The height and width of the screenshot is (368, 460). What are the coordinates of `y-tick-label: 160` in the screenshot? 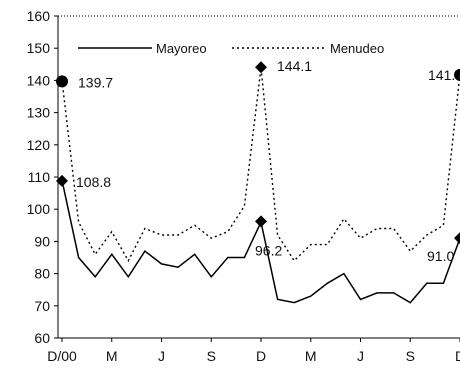 It's located at (39, 16).